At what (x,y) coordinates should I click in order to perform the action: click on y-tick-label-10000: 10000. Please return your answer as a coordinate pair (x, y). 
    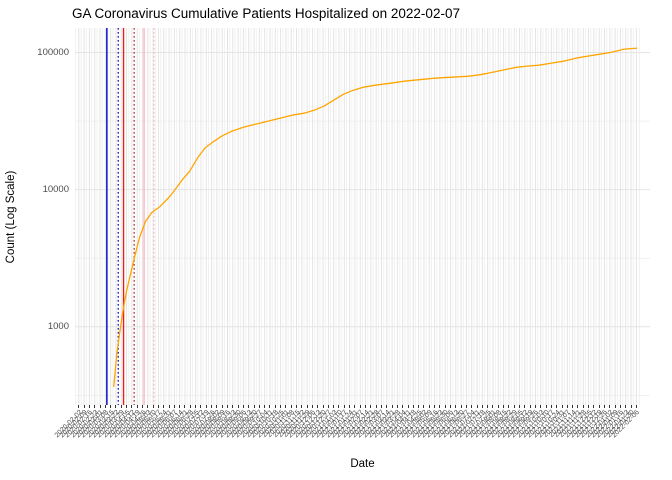
    Looking at the image, I should click on (55, 189).